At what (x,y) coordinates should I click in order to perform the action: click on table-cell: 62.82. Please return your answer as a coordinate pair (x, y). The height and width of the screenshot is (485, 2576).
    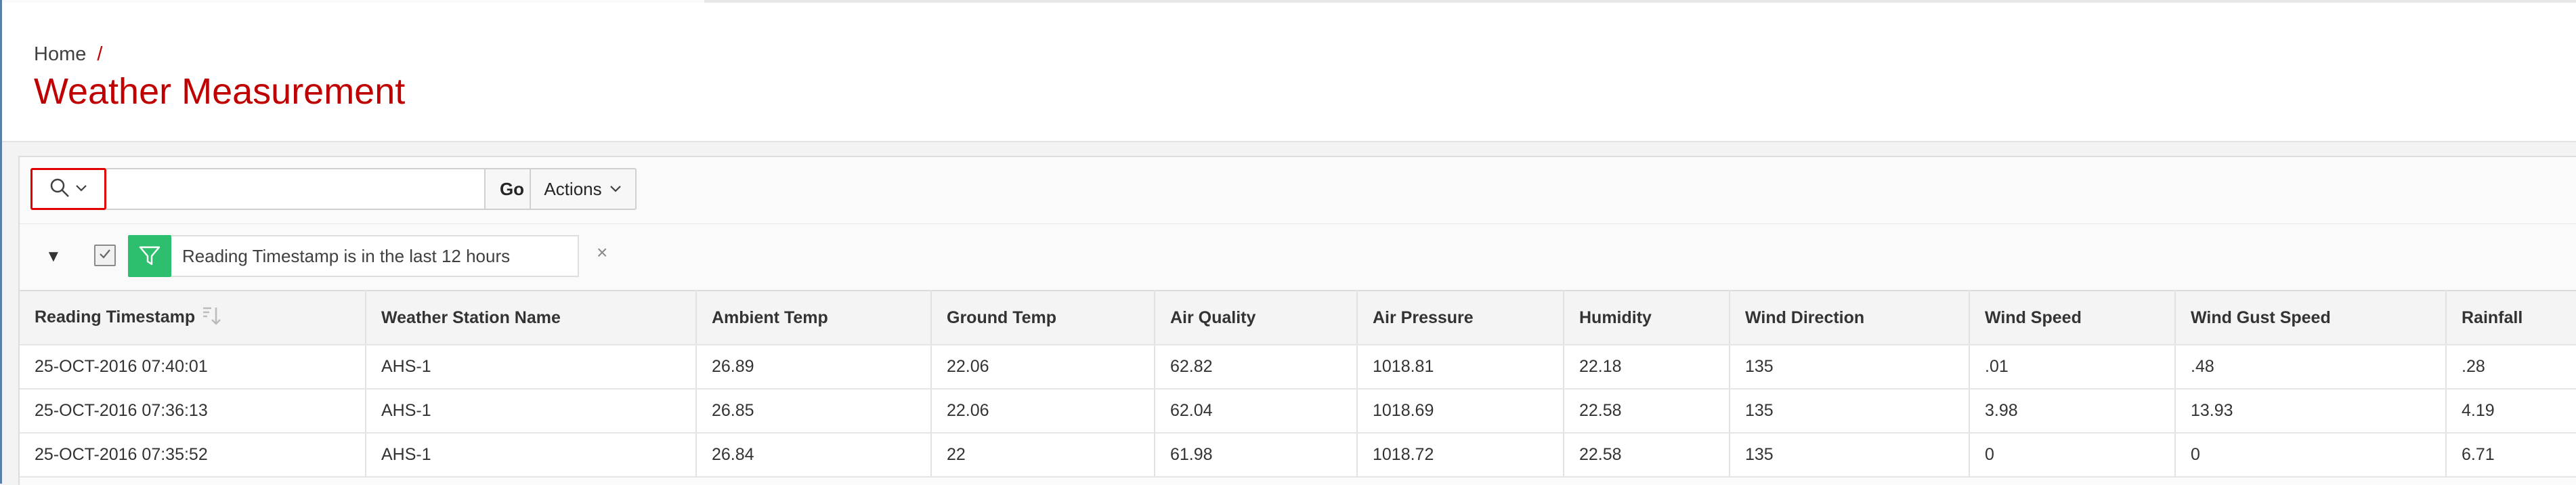
    Looking at the image, I should click on (1256, 367).